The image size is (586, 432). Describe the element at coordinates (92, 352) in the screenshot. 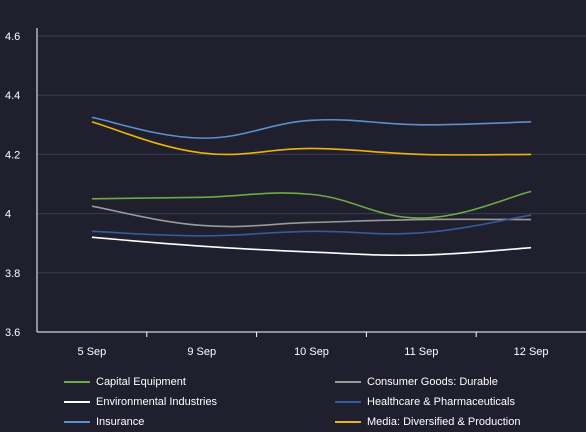

I see `x-tick-label: 5 Sep` at that location.